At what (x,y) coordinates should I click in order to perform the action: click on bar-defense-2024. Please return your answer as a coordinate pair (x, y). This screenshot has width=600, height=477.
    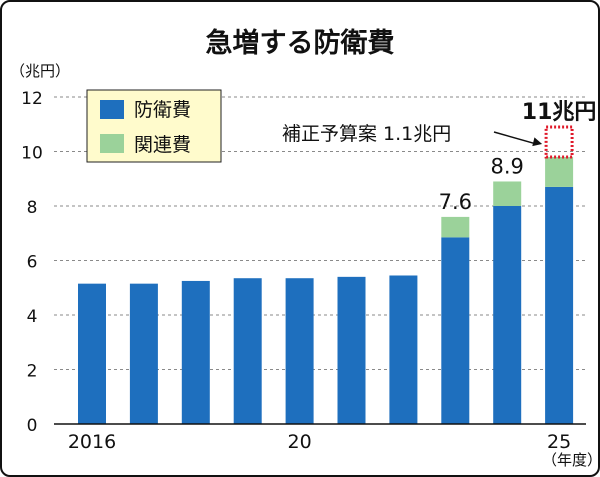
    Looking at the image, I should click on (507, 315).